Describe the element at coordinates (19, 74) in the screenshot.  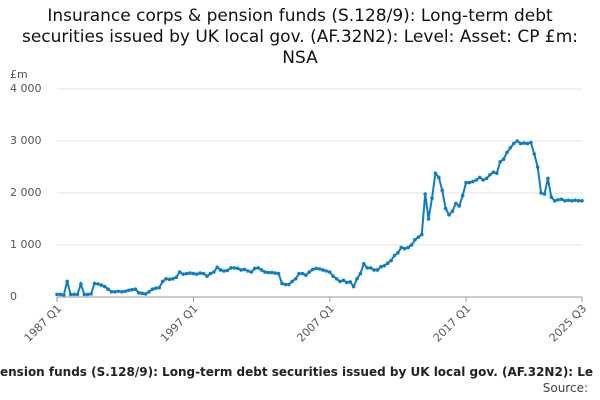
I see `y-axis-label: £m` at that location.